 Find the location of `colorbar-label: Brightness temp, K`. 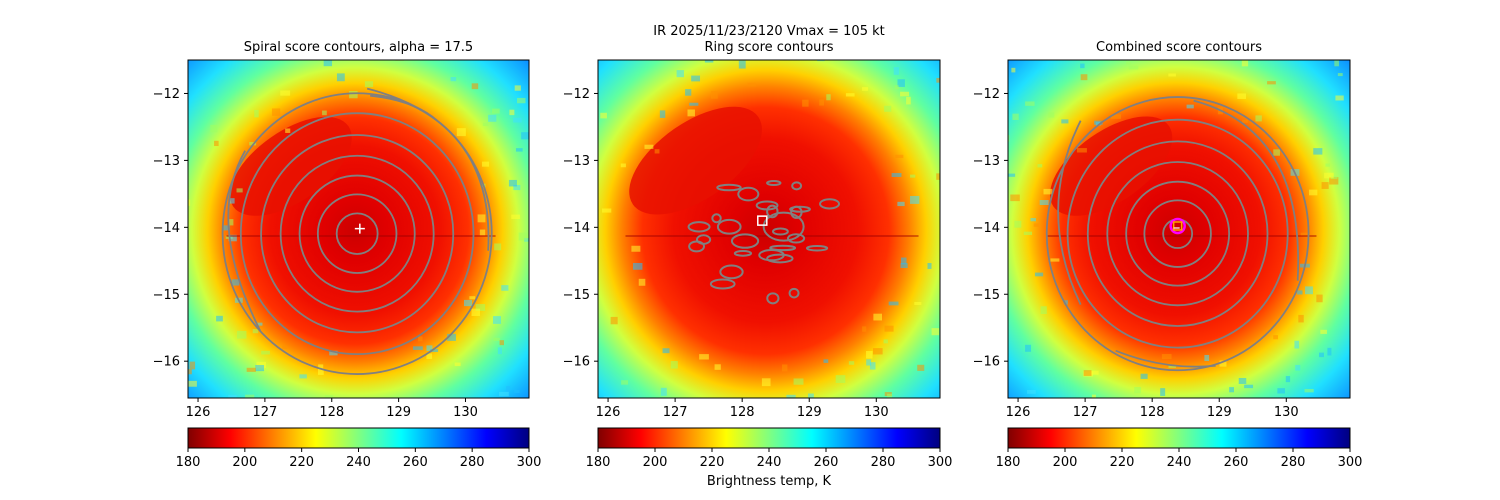

colorbar-label: Brightness temp, K is located at coordinates (769, 481).